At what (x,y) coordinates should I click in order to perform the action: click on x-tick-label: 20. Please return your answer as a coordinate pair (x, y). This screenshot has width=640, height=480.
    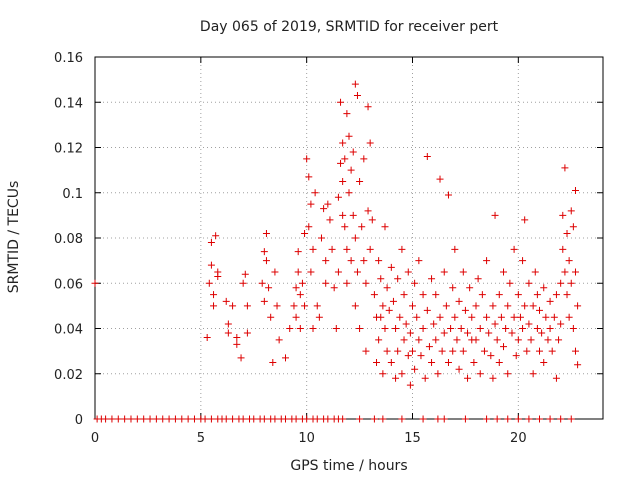
    Looking at the image, I should click on (518, 438).